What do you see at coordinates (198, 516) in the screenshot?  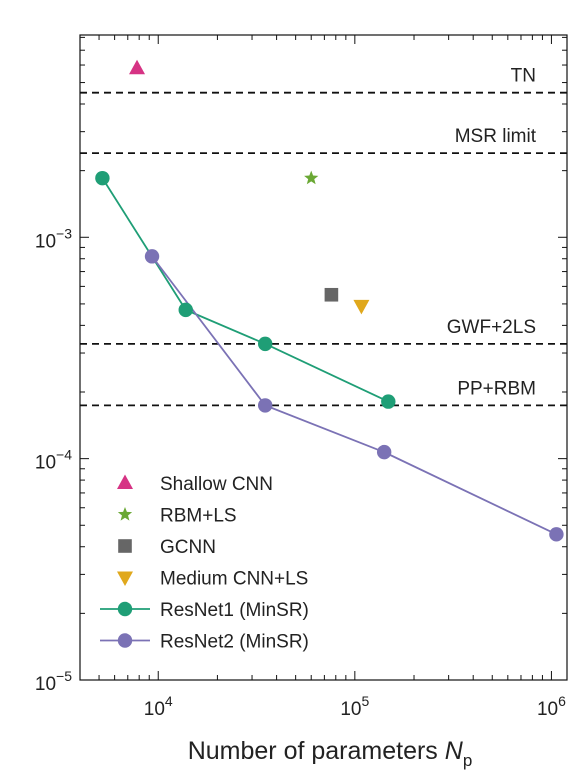 I see `legend-label: RBM+LS` at bounding box center [198, 516].